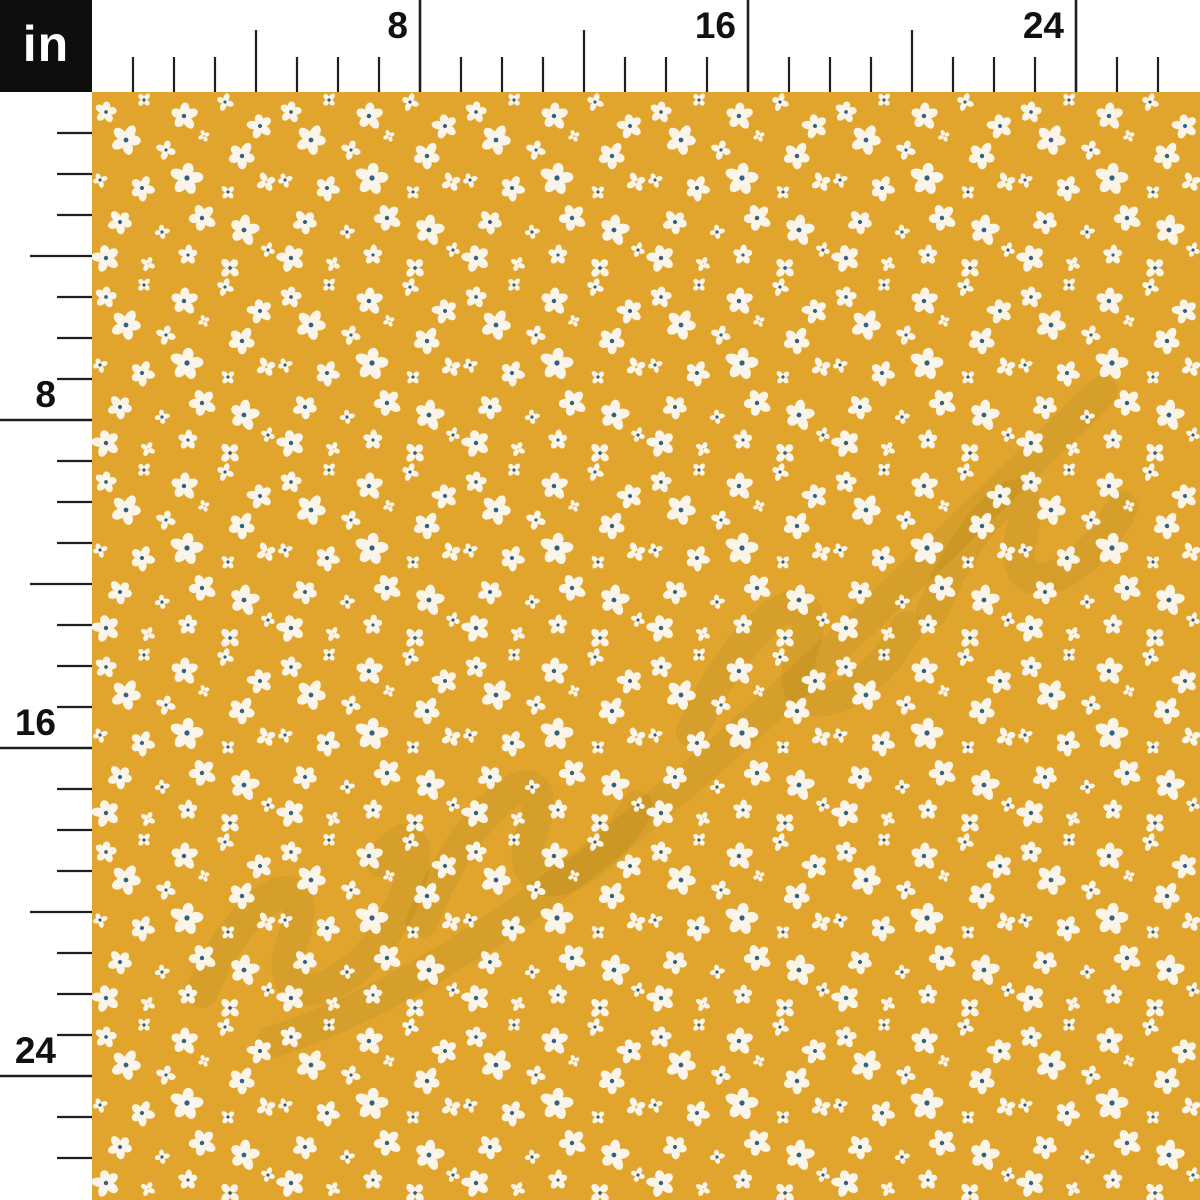  I want to click on unit-label-square: in, so click(46, 46).